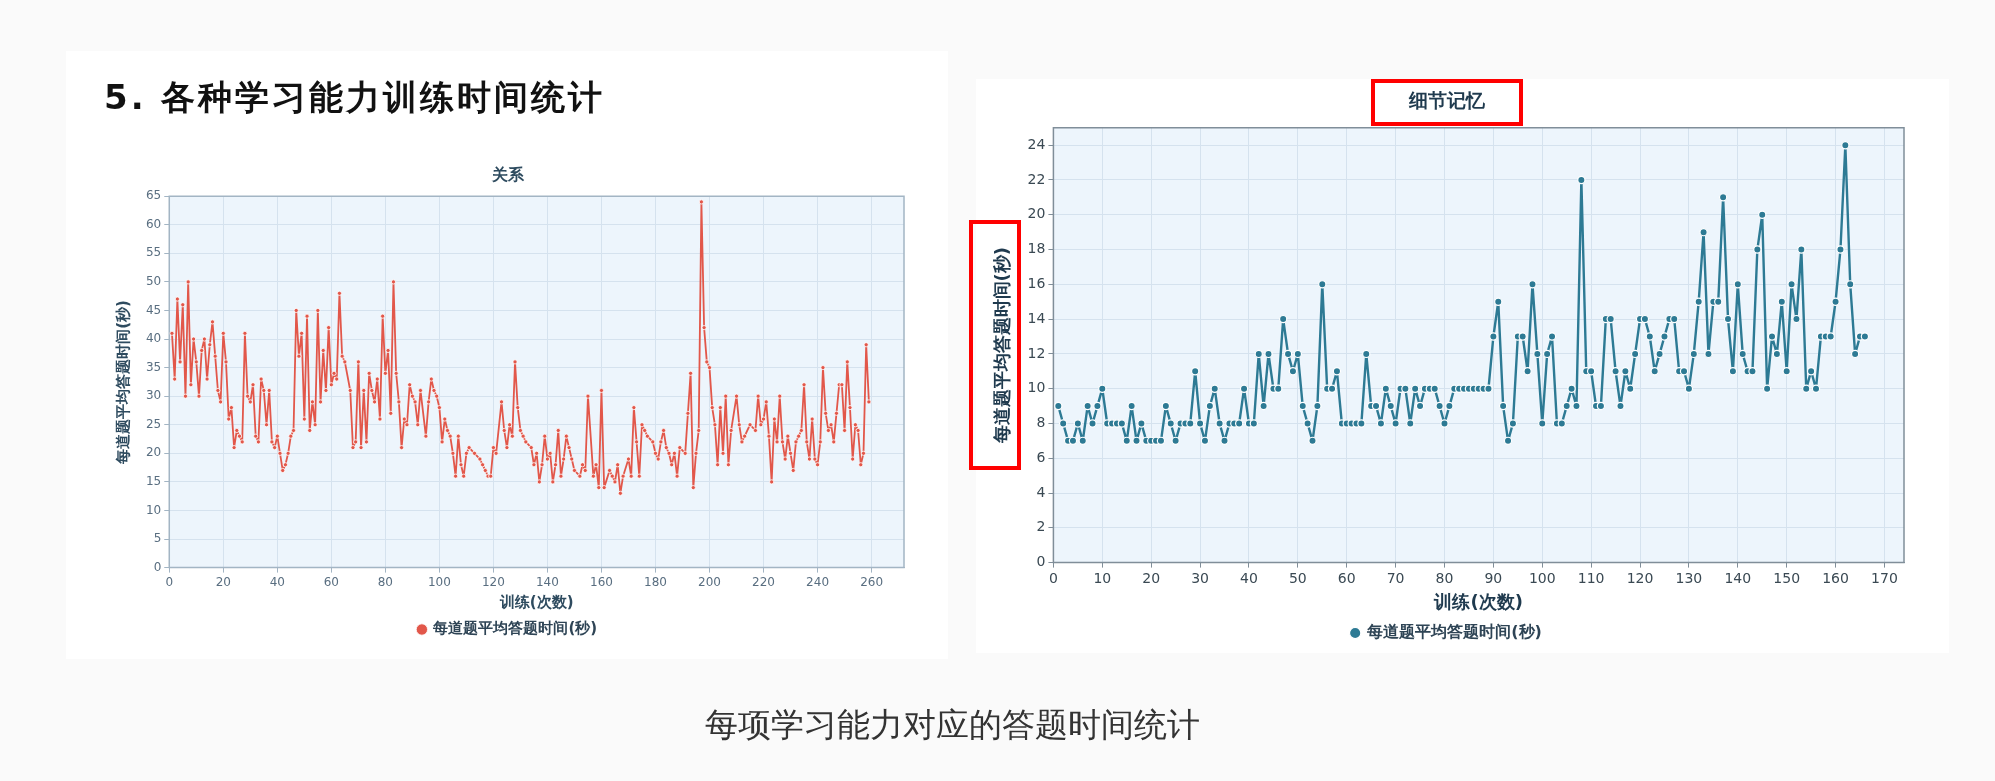 This screenshot has width=1995, height=781. I want to click on y-tick-label: 4, so click(1041, 491).